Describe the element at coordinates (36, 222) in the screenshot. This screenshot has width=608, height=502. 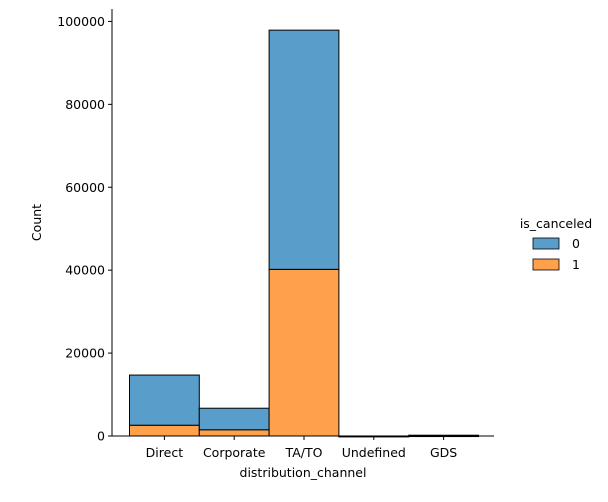
I see `y-axis-title: Count` at that location.